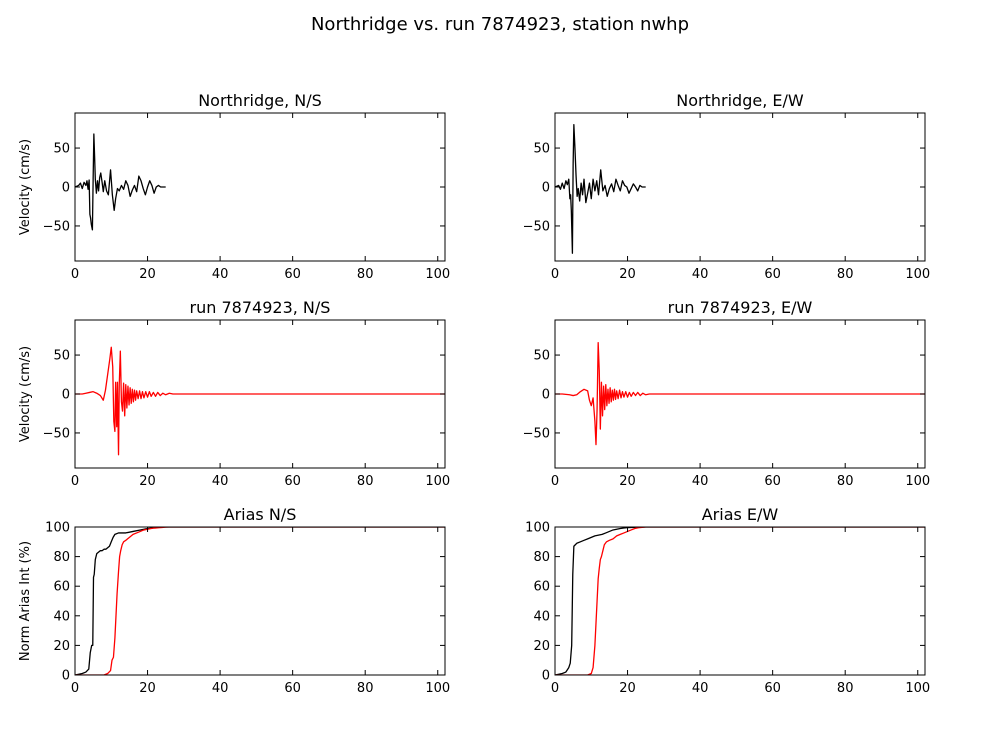 This screenshot has width=1000, height=750. I want to click on subplot-6: 0 20 40 60 80 100 0 20 40 60 80 100 Arias E/W, so click(727, 600).